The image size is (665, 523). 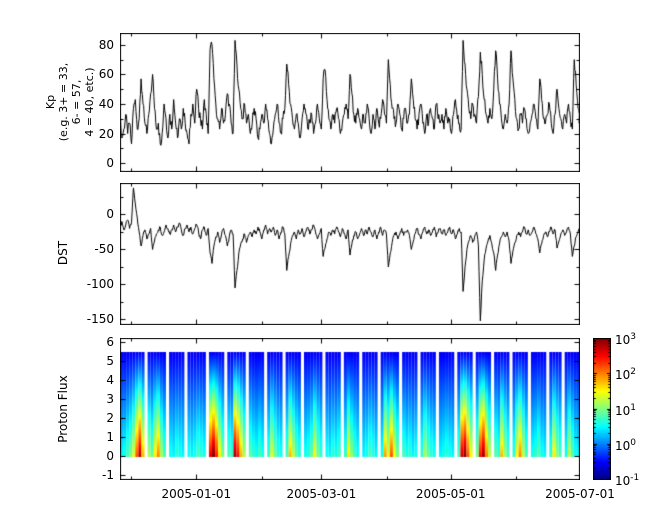 I want to click on proton_flux-ytick-label: 4, so click(x=110, y=379).